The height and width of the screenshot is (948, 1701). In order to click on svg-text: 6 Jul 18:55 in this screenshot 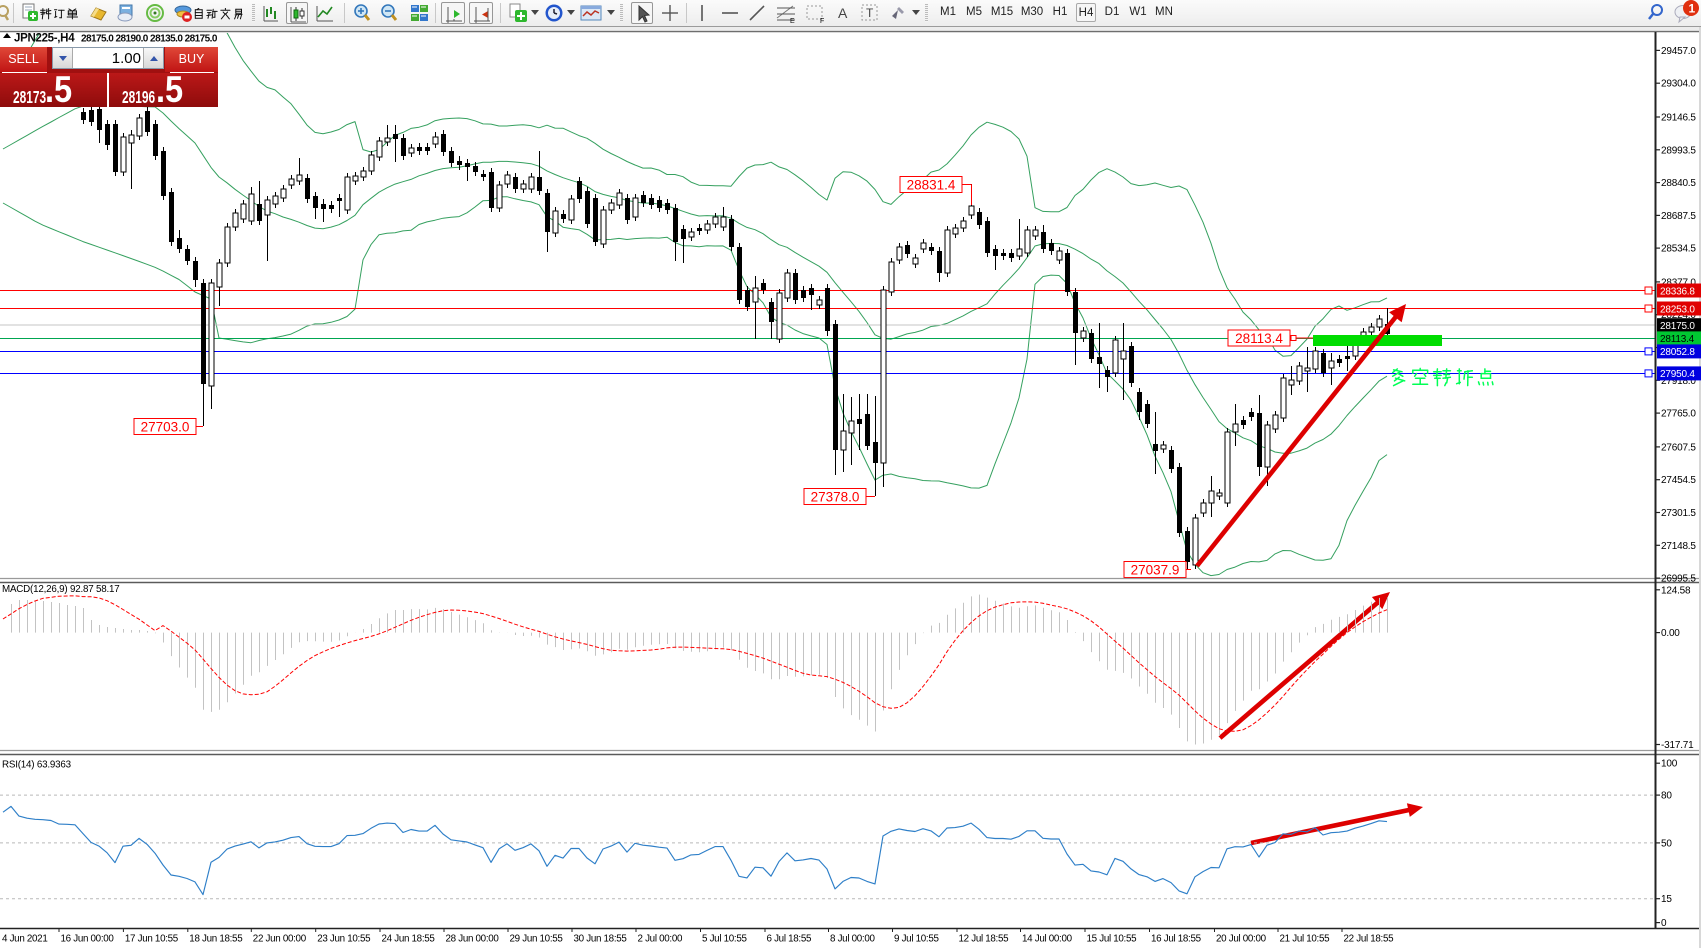, I will do `click(789, 939)`.